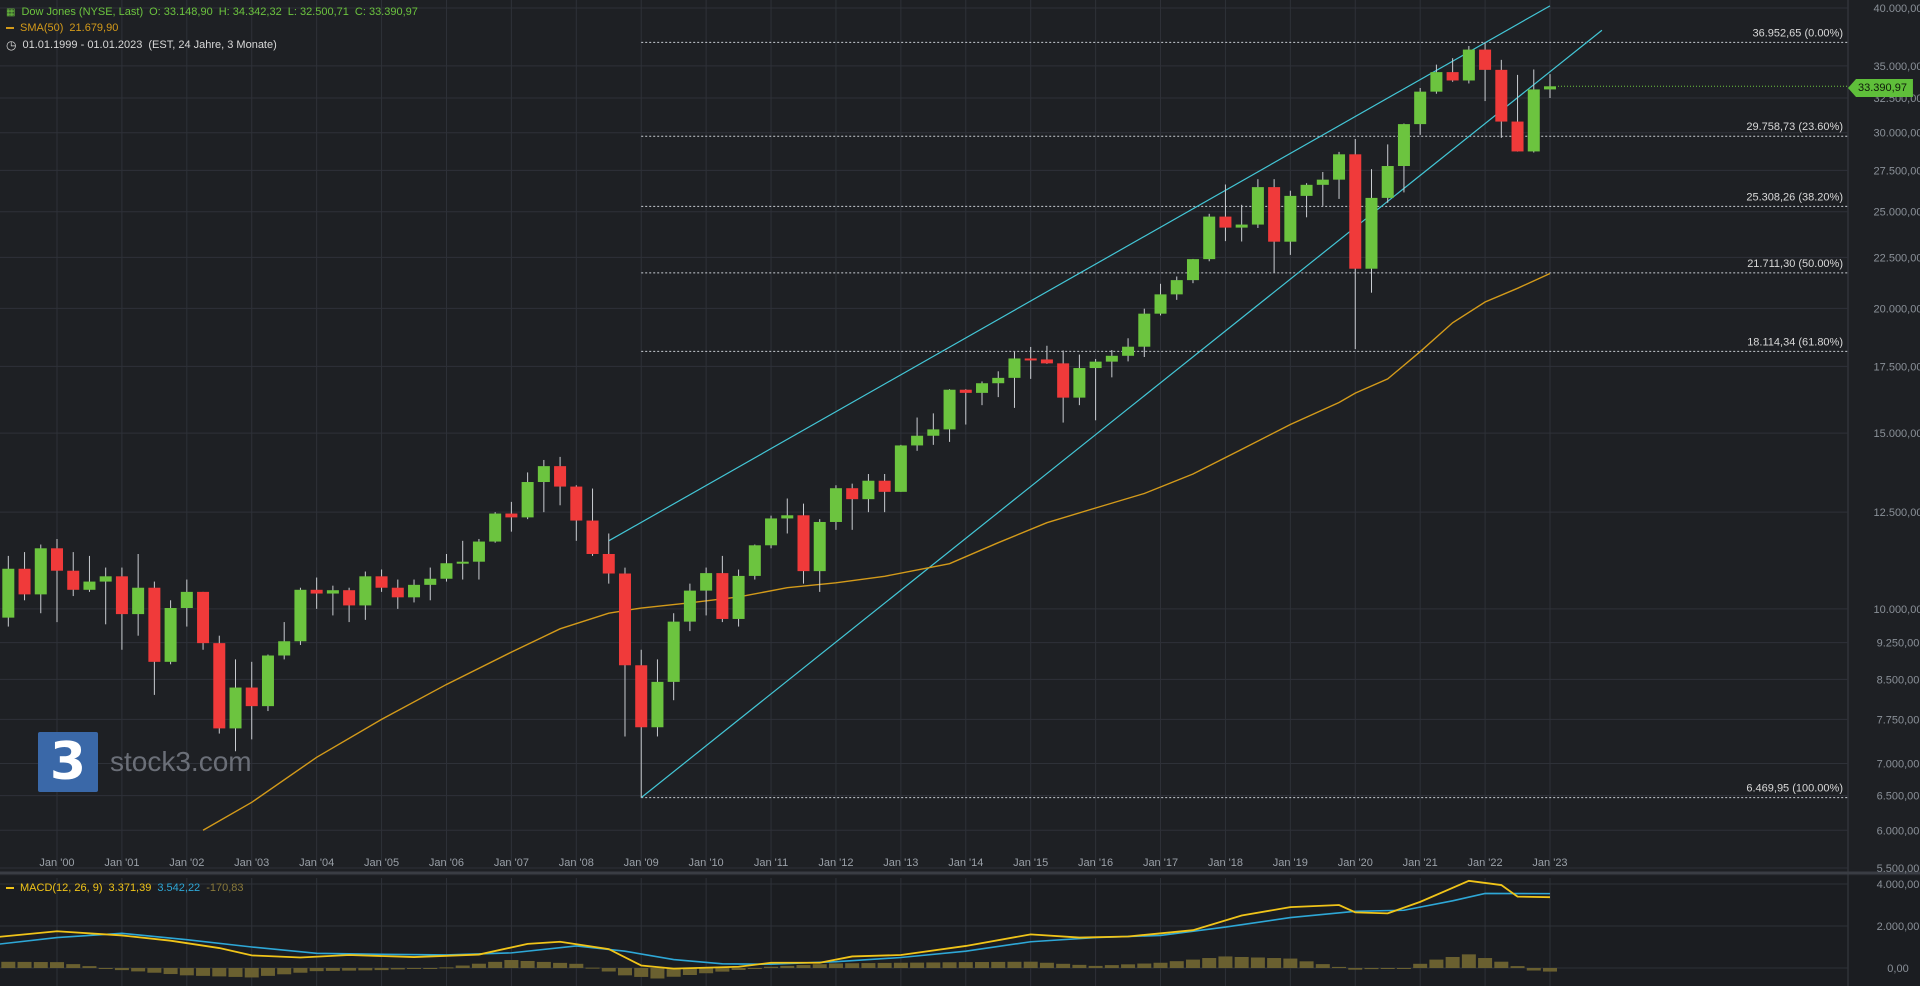  I want to click on x-tick-label: Jan '07, so click(511, 863).